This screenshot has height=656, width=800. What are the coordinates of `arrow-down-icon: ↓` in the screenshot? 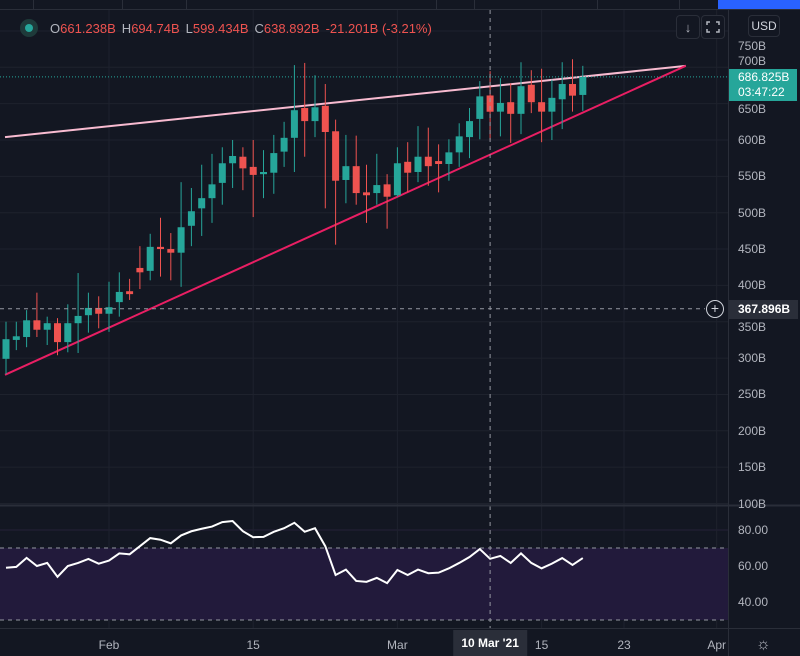 It's located at (688, 27).